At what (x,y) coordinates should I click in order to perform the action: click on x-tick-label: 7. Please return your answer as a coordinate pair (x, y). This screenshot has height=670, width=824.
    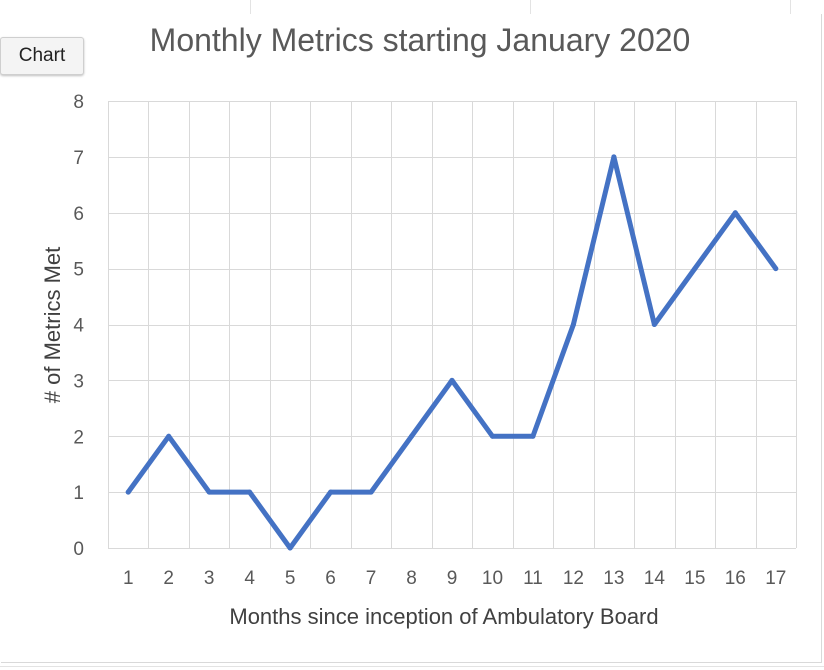
    Looking at the image, I should click on (371, 578).